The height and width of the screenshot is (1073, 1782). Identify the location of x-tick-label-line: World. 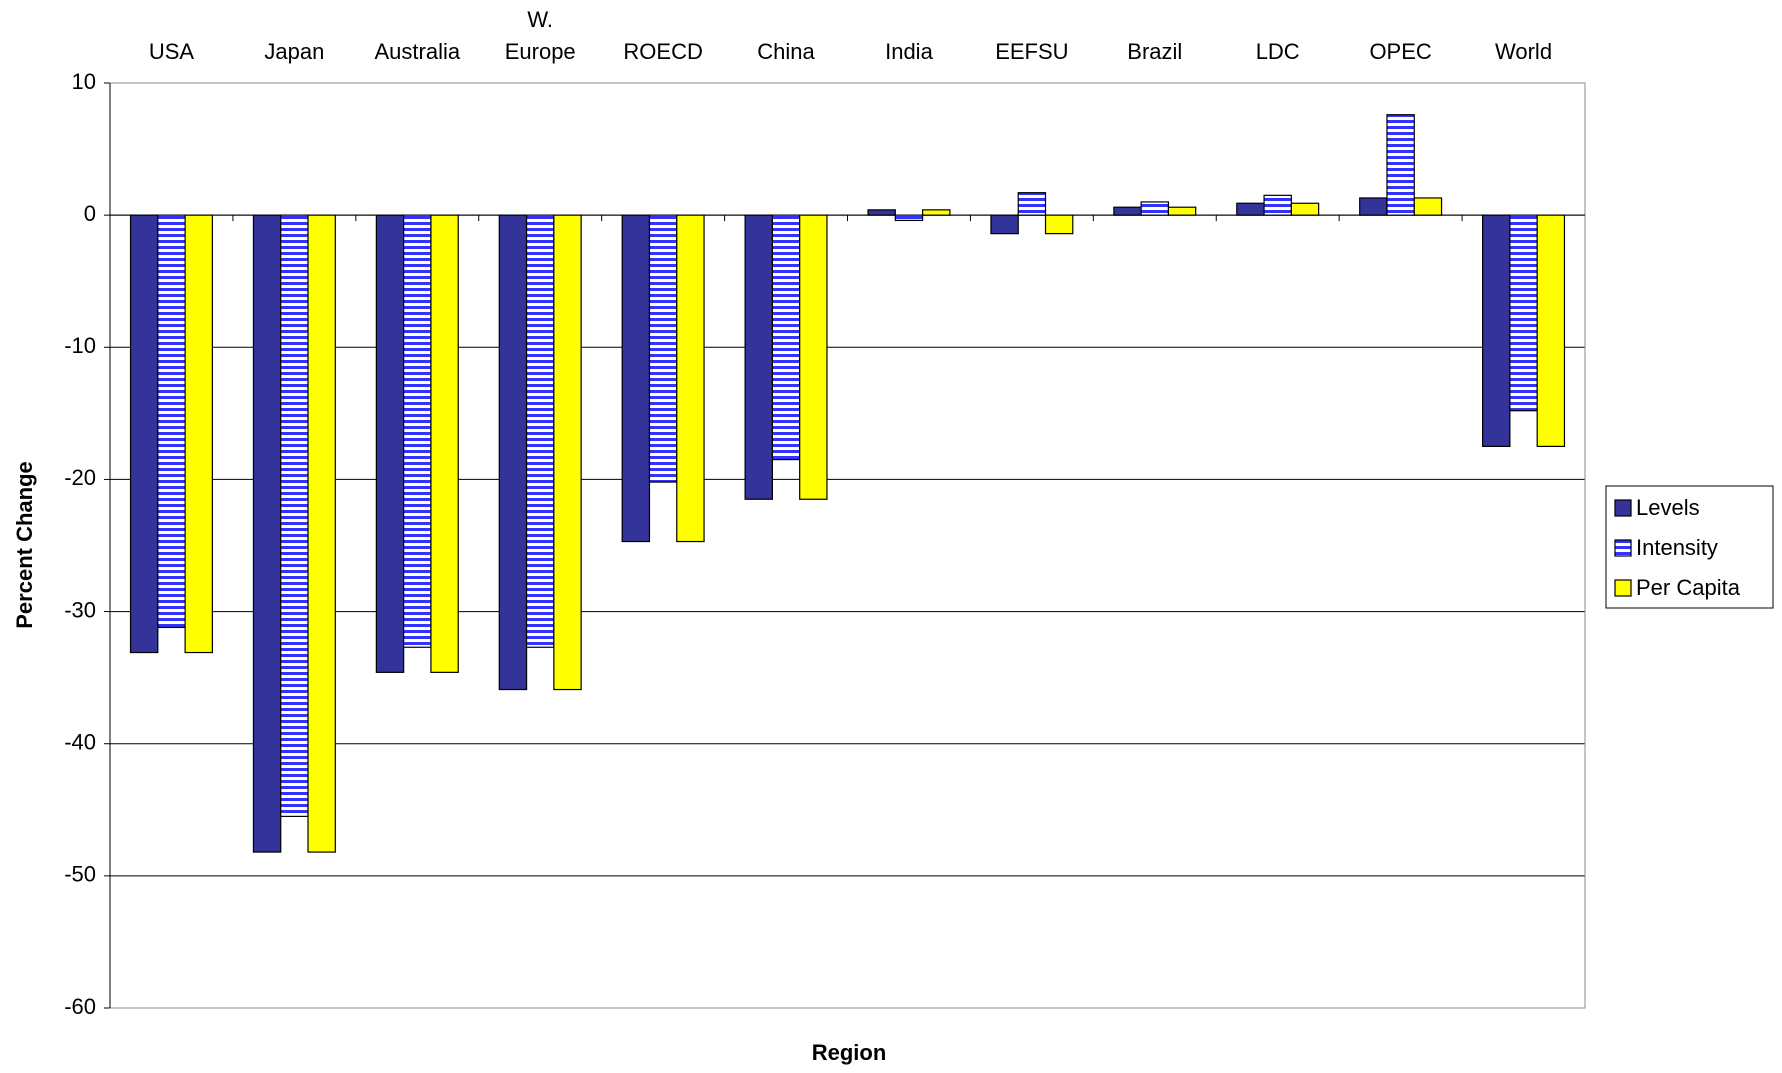
(1523, 51).